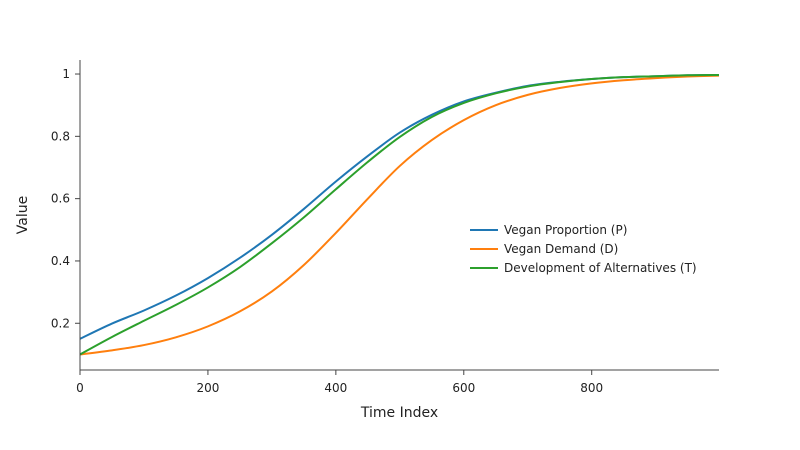  I want to click on y-tick-label: 1, so click(66, 74).